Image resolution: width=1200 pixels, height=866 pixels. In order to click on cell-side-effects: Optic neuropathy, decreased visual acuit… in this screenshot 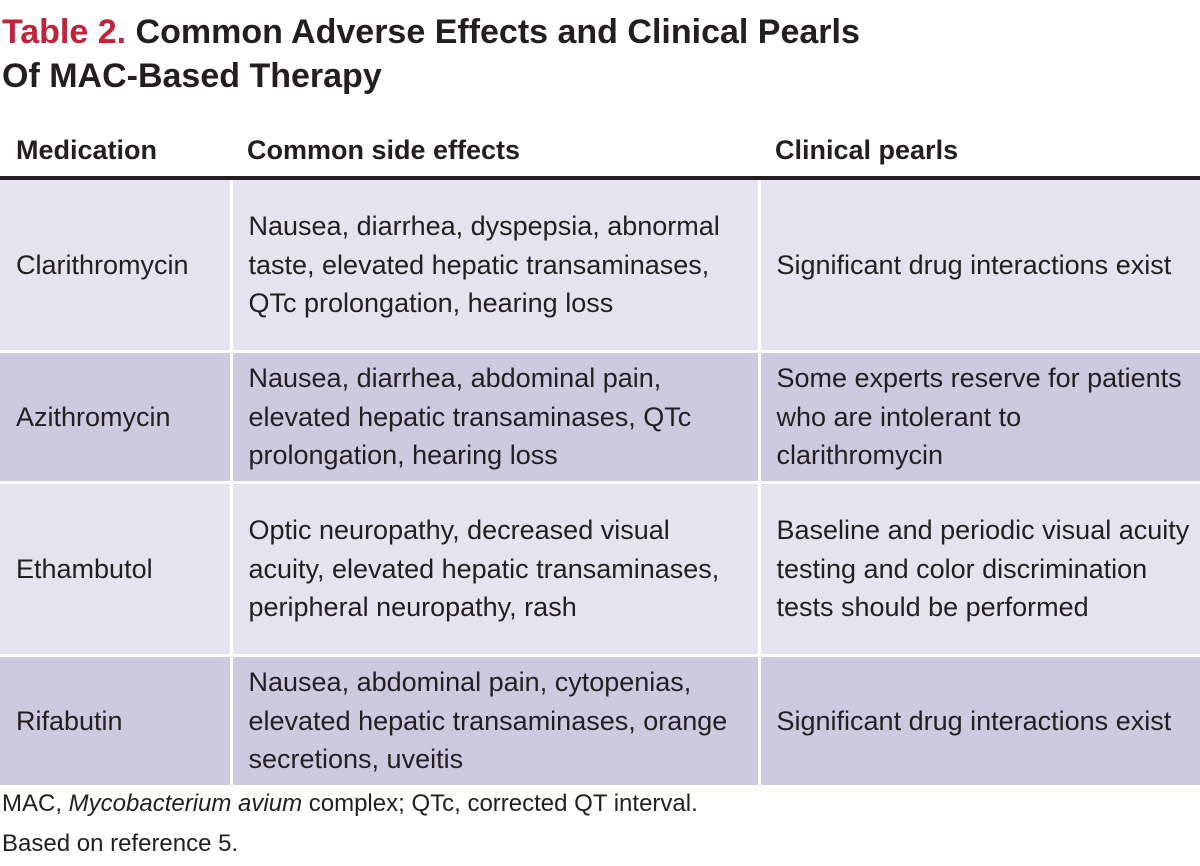, I will do `click(494, 568)`.